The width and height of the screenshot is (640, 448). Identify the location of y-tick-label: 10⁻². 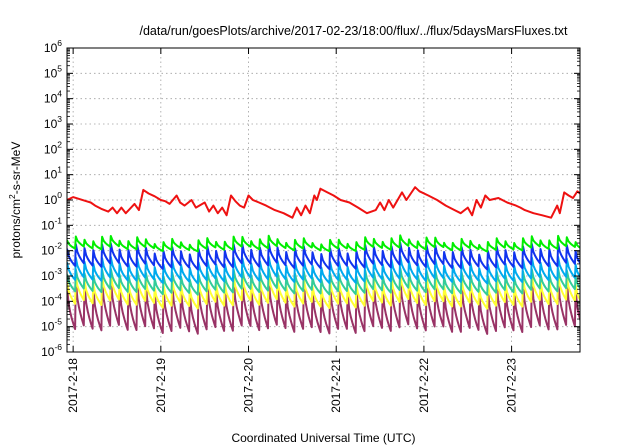
(51, 249).